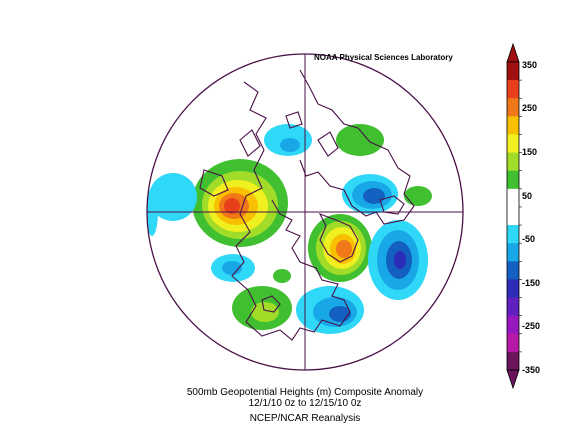  Describe the element at coordinates (530, 108) in the screenshot. I see `scale-label-250: 250` at that location.